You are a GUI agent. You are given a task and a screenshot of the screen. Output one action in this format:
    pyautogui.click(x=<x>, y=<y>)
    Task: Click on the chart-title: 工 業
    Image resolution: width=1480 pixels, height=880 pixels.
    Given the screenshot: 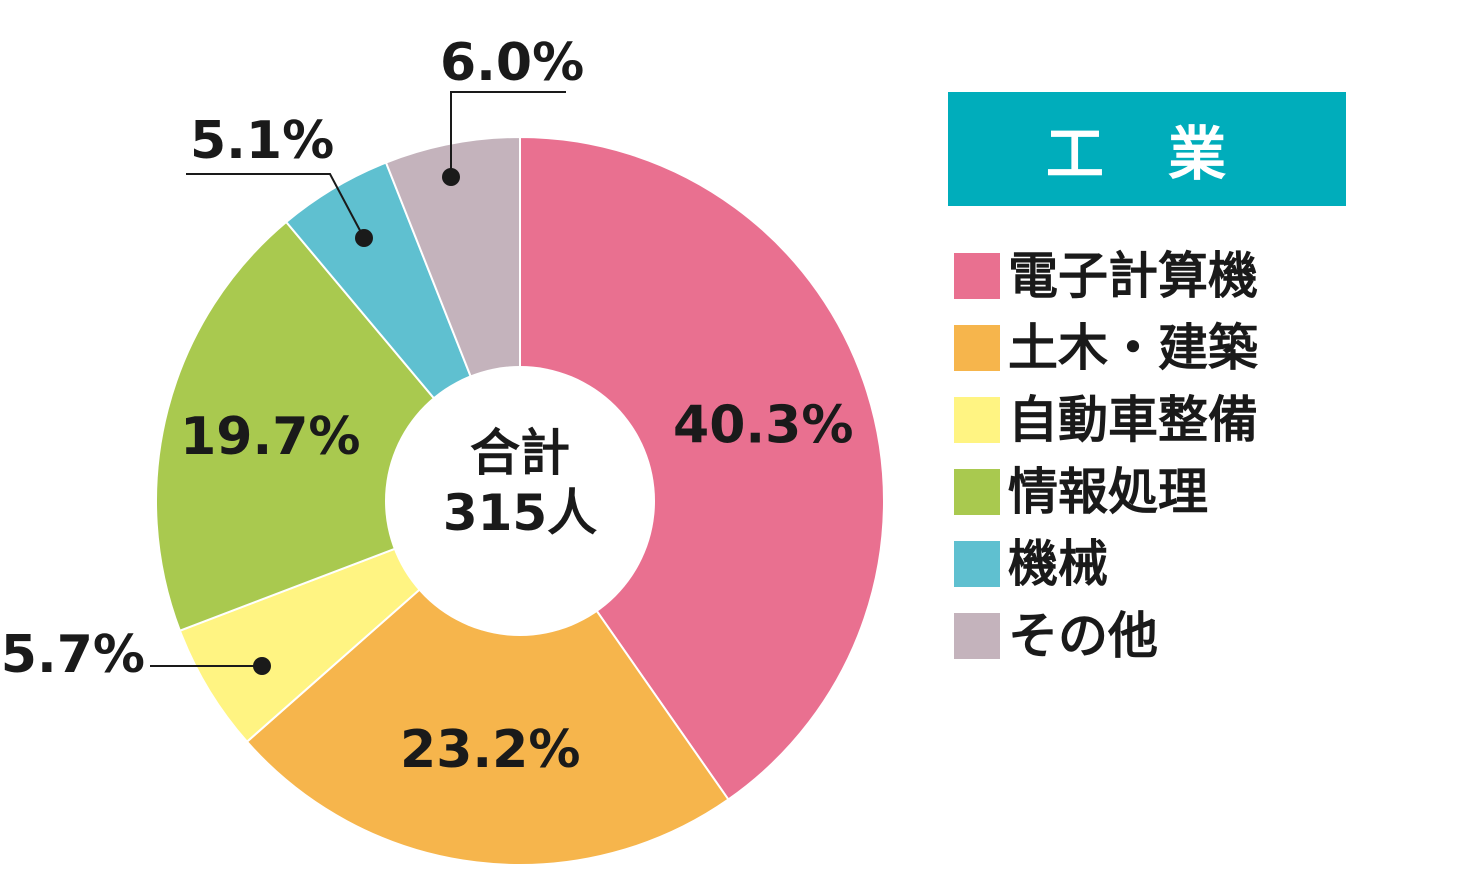 What is the action you would take?
    pyautogui.click(x=1147, y=149)
    